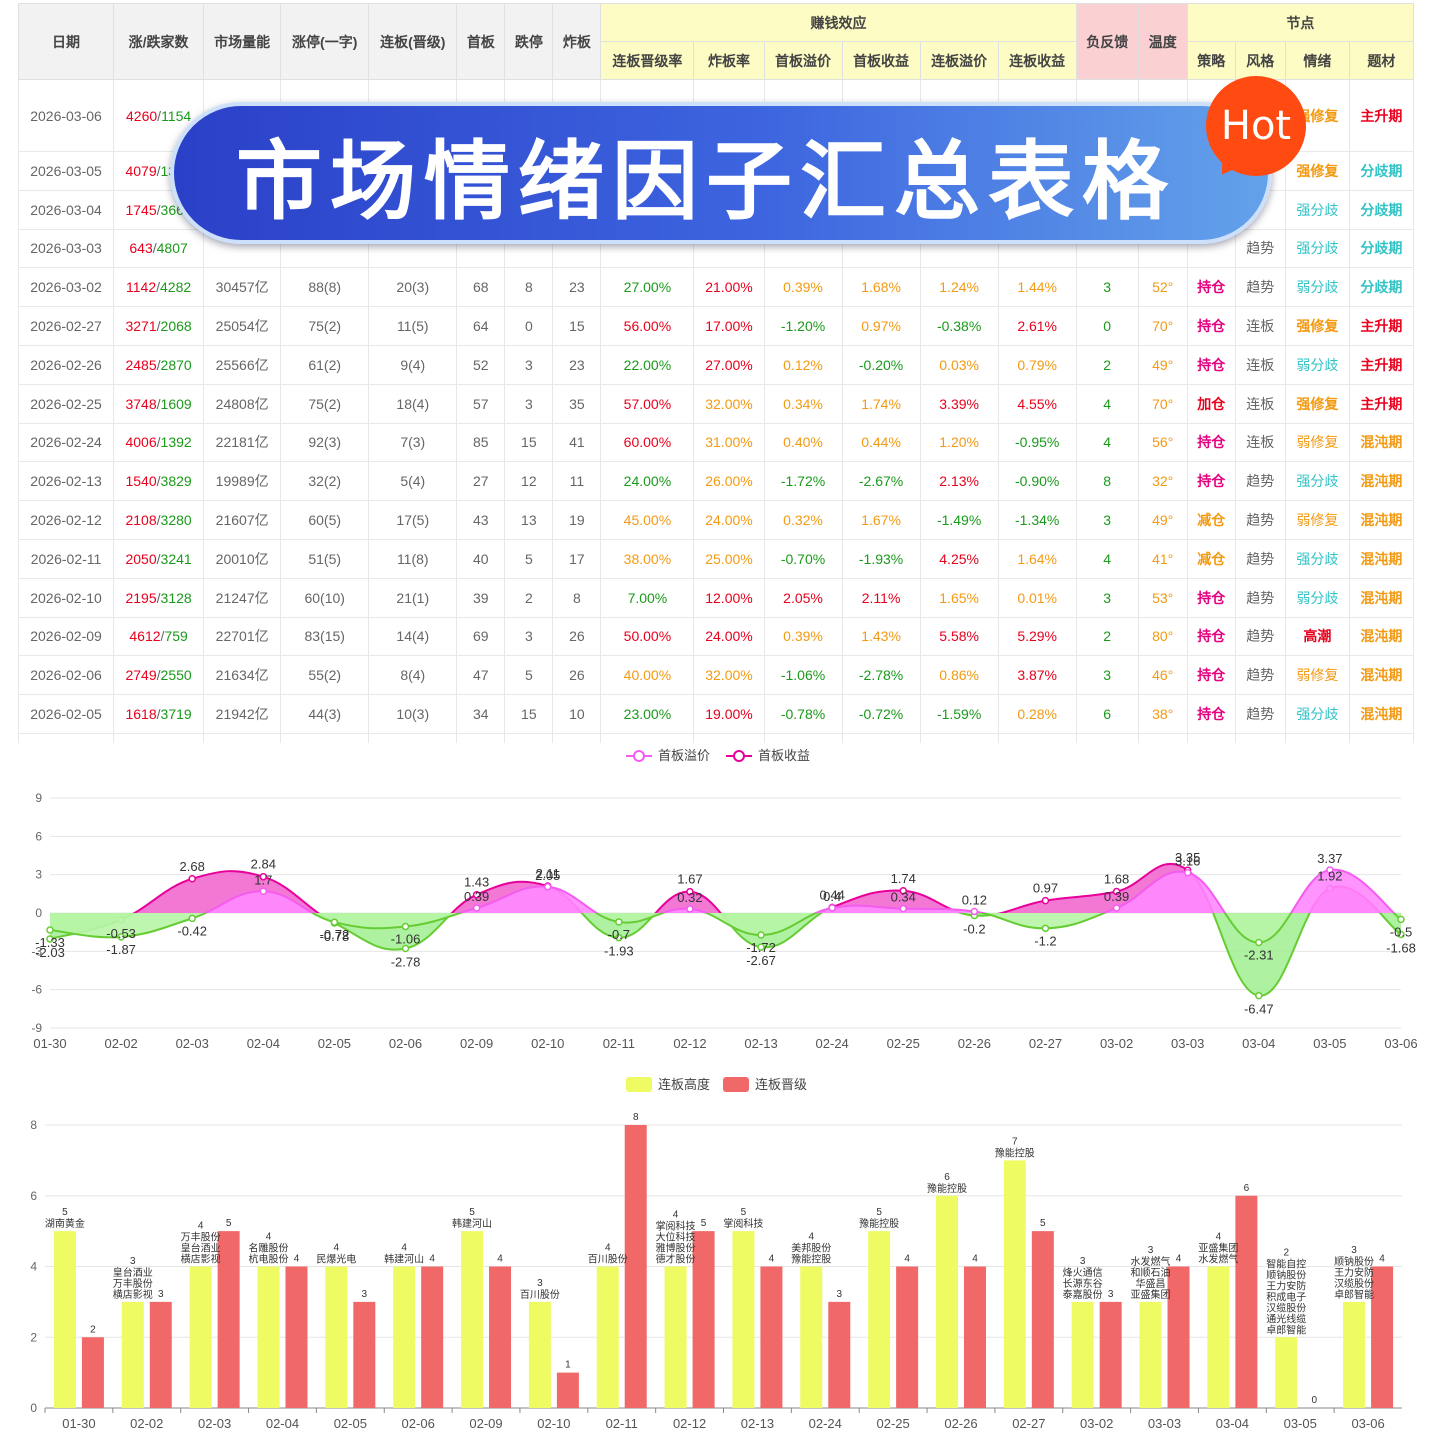 The width and height of the screenshot is (1440, 1440). What do you see at coordinates (577, 442) in the screenshot?
I see `cell-zb: 41` at bounding box center [577, 442].